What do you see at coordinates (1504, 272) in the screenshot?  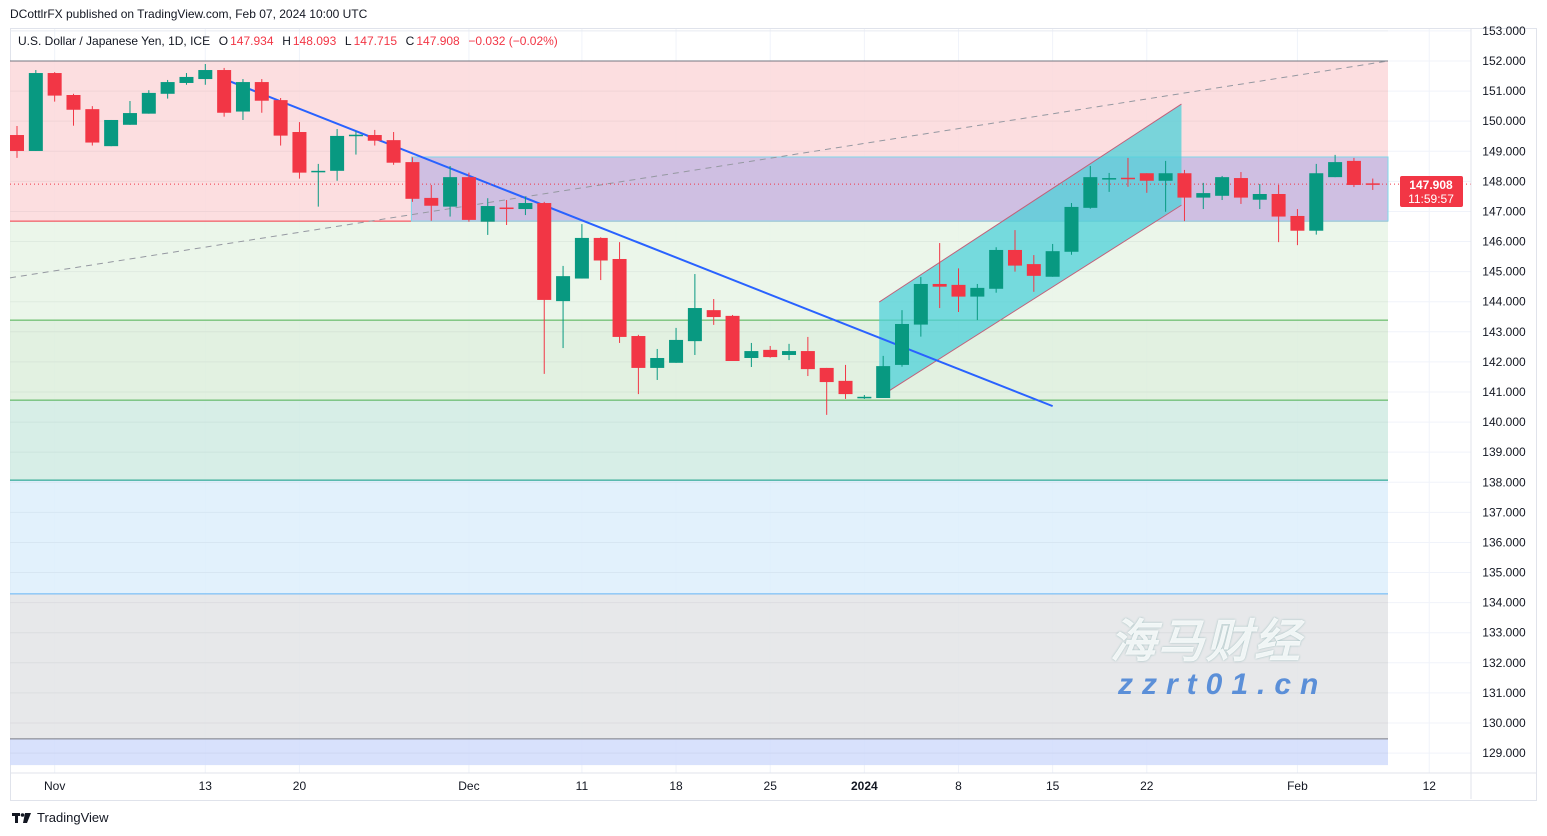 I see `price-tick-label: 145.000` at bounding box center [1504, 272].